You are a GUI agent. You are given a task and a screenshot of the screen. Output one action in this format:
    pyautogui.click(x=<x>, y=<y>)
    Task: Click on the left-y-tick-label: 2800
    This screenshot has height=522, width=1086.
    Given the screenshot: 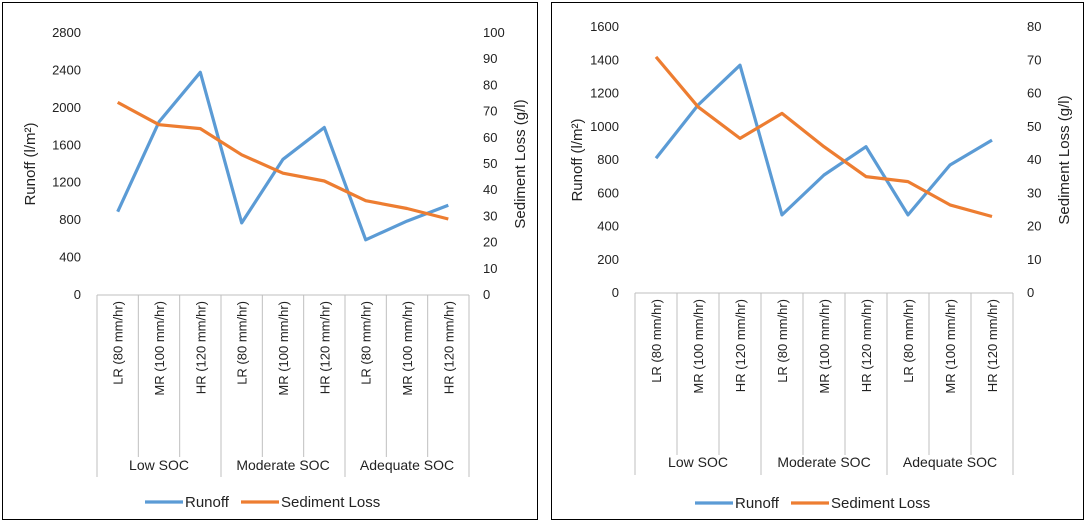 What is the action you would take?
    pyautogui.click(x=66, y=32)
    